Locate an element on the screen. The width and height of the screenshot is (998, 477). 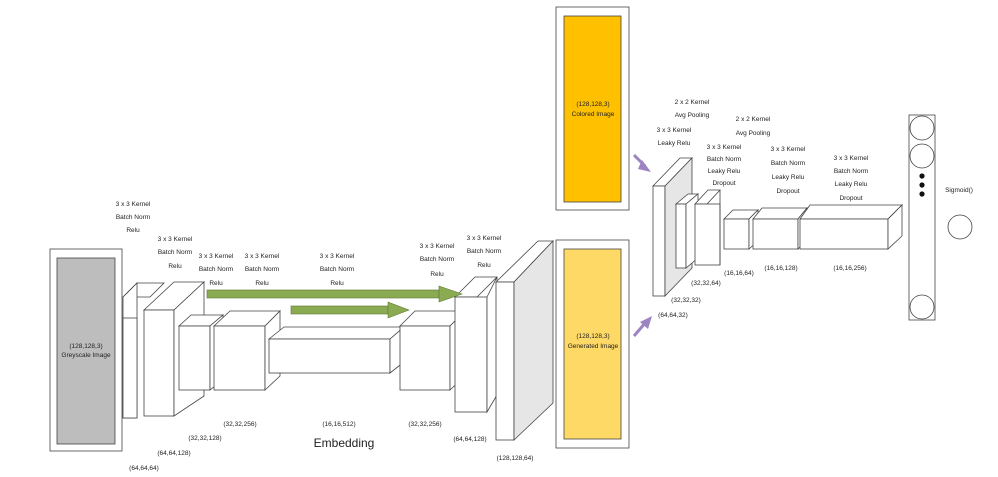
colored-image-block: (128,128,3) Colored Image is located at coordinates (592, 108).